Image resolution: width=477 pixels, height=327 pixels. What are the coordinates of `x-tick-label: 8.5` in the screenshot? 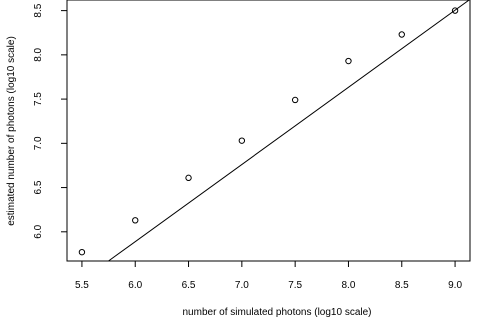 It's located at (402, 285).